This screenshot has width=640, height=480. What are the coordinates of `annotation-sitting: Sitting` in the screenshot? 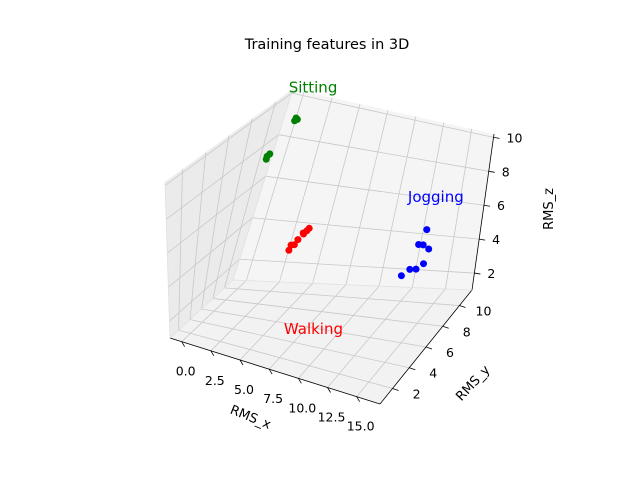 It's located at (313, 88).